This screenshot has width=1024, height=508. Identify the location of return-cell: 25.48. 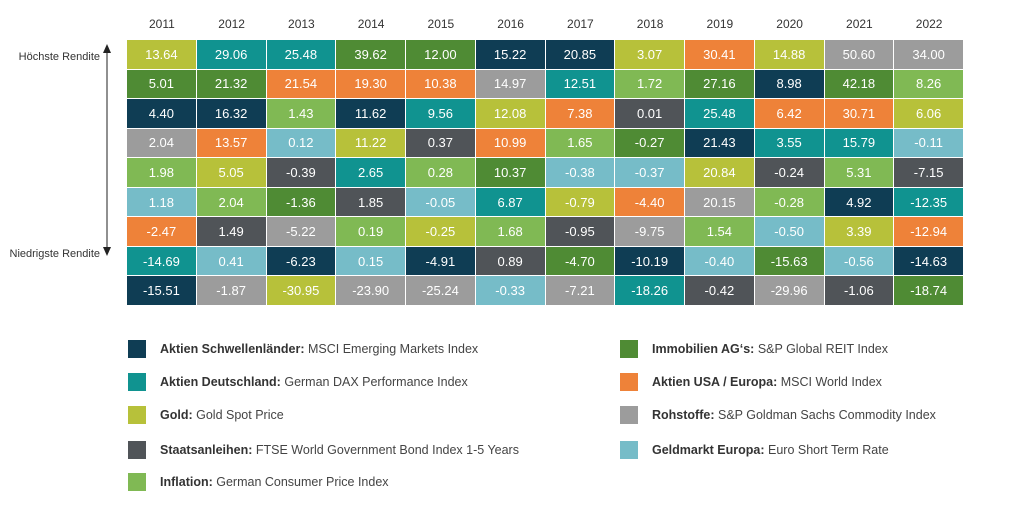
(301, 55).